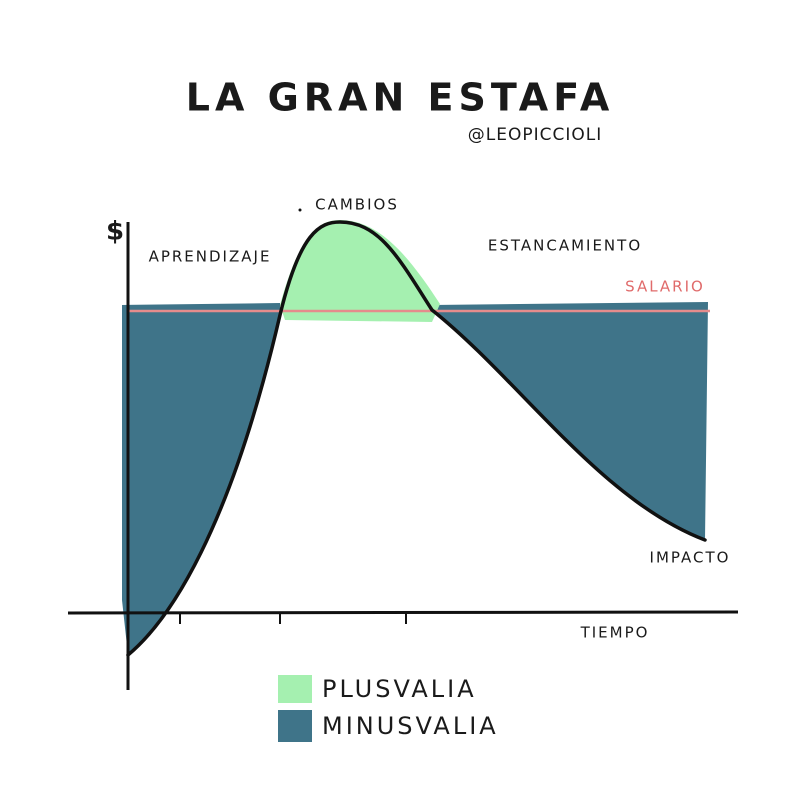 The height and width of the screenshot is (800, 800). I want to click on x-axis, so click(403, 612).